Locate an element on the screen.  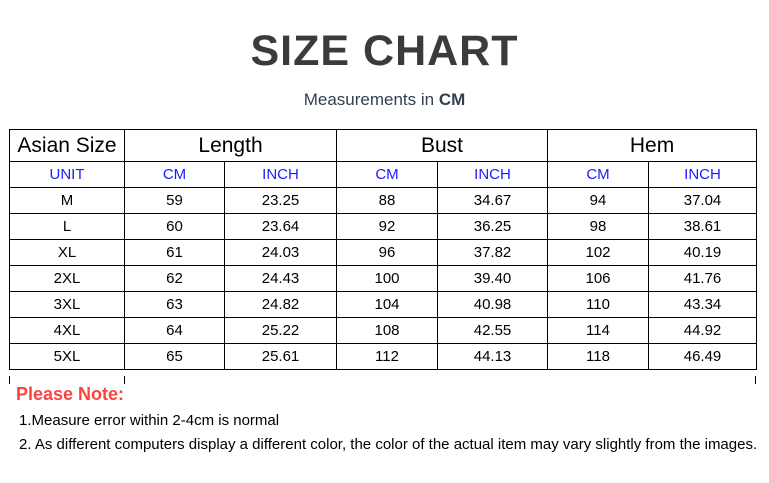
subtitle-text: Measurements in is located at coordinates (371, 99).